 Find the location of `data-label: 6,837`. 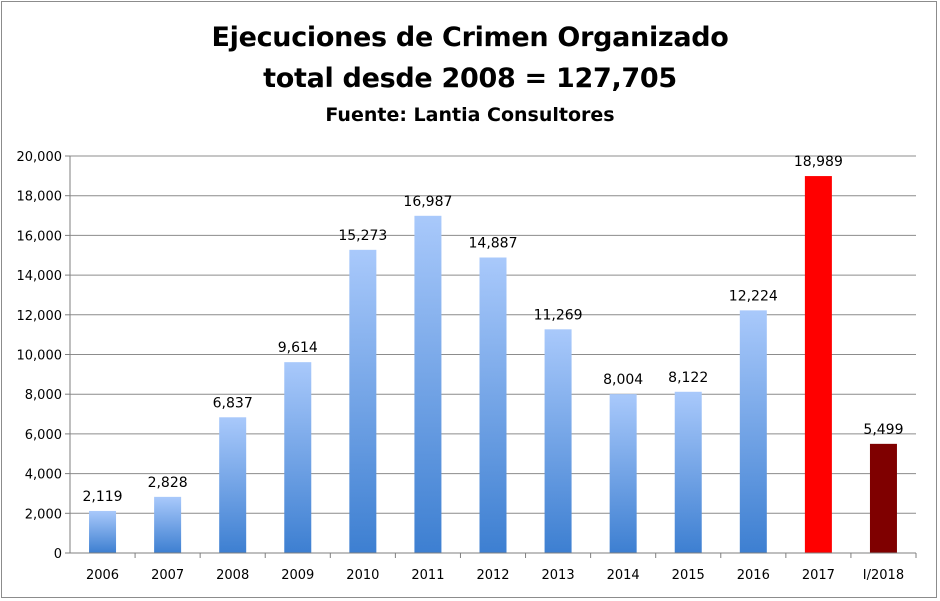

data-label: 6,837 is located at coordinates (233, 403).